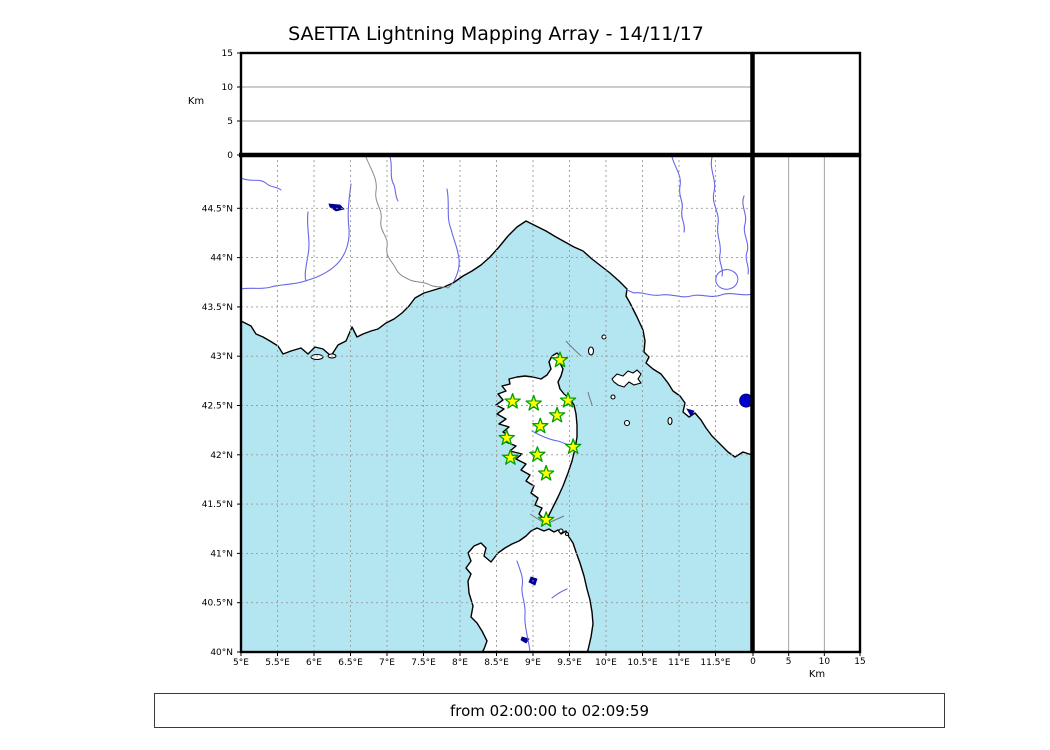 Image resolution: width=1050 pixels, height=750 pixels. Describe the element at coordinates (789, 662) in the screenshot. I see `altitude-tick-label-bottom: 5` at that location.